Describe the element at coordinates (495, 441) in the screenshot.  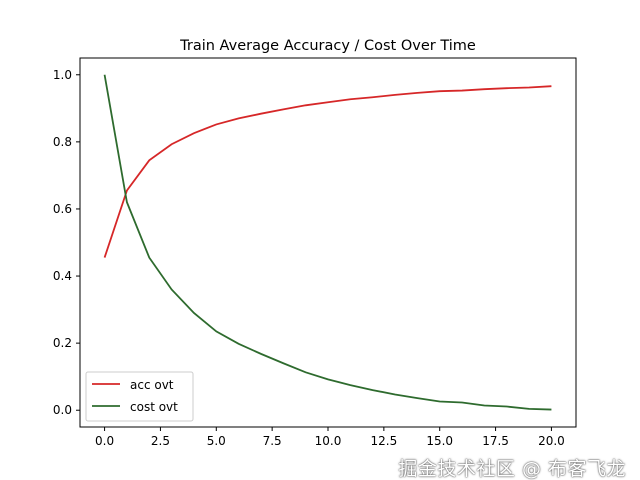
I see `x-tick-label: 17.5` at that location.